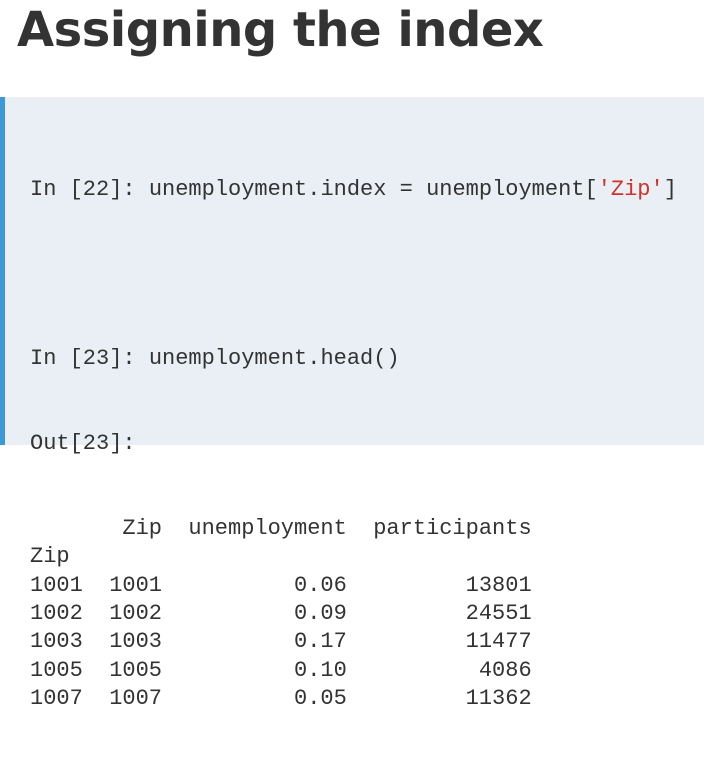 The image size is (704, 770). I want to click on table-cell: 4086, so click(505, 670).